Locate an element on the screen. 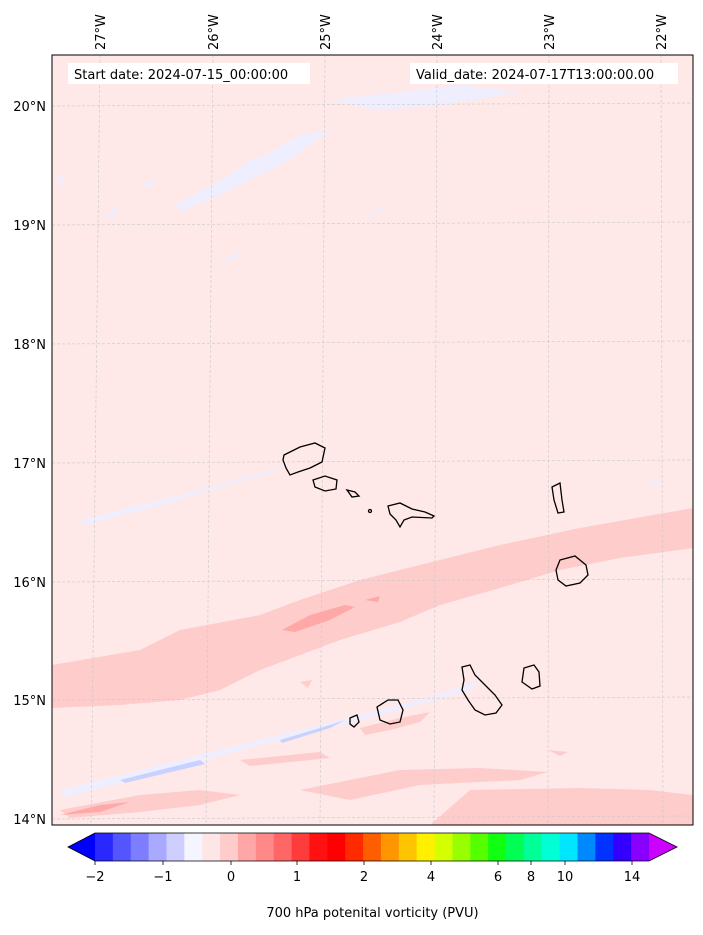  latitude-labels: 20°N 19°N 18°N 17°N 16°N 15°N 14°N is located at coordinates (29, 464).